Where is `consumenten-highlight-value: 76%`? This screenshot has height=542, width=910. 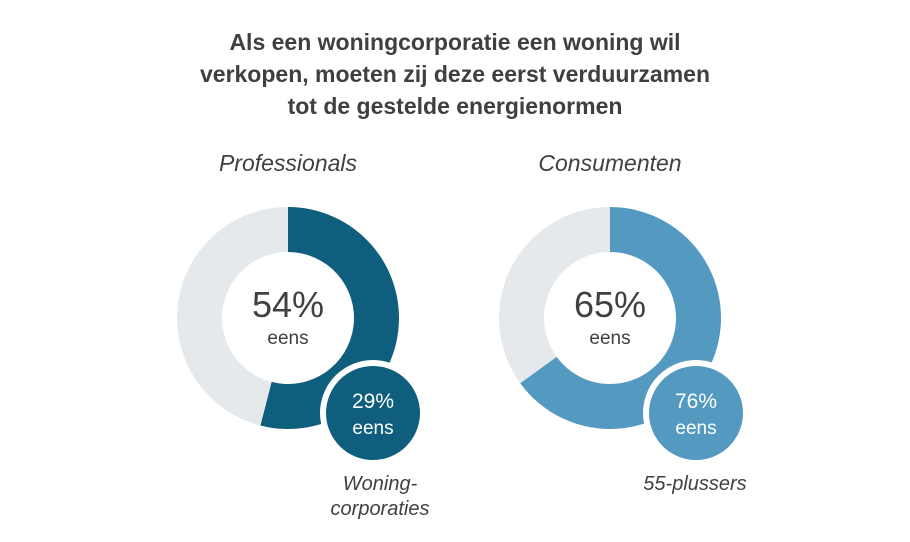
consumenten-highlight-value: 76% is located at coordinates (696, 401).